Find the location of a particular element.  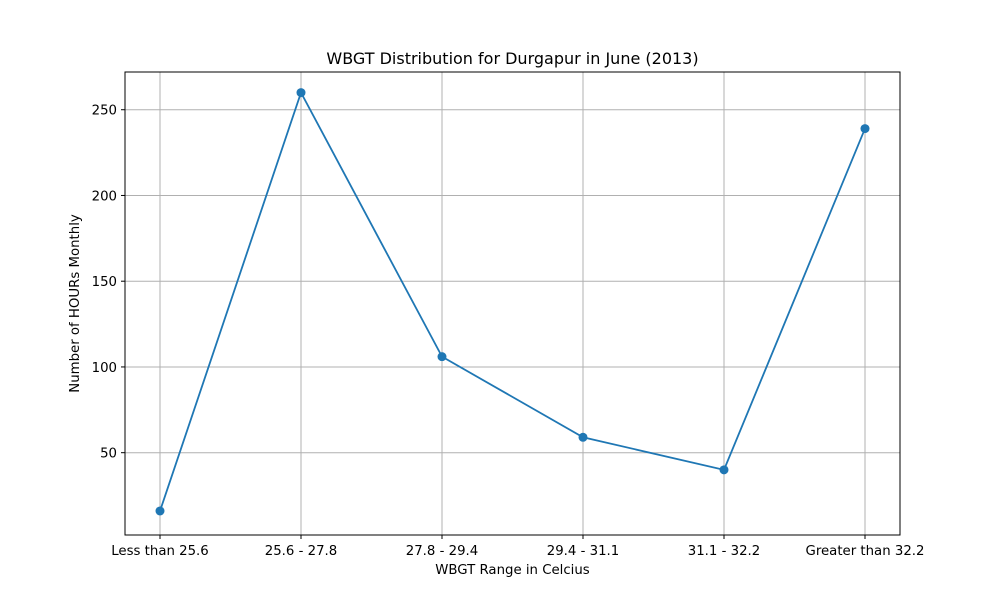

x-tick-label: 27.8 - 29.4 is located at coordinates (442, 551).